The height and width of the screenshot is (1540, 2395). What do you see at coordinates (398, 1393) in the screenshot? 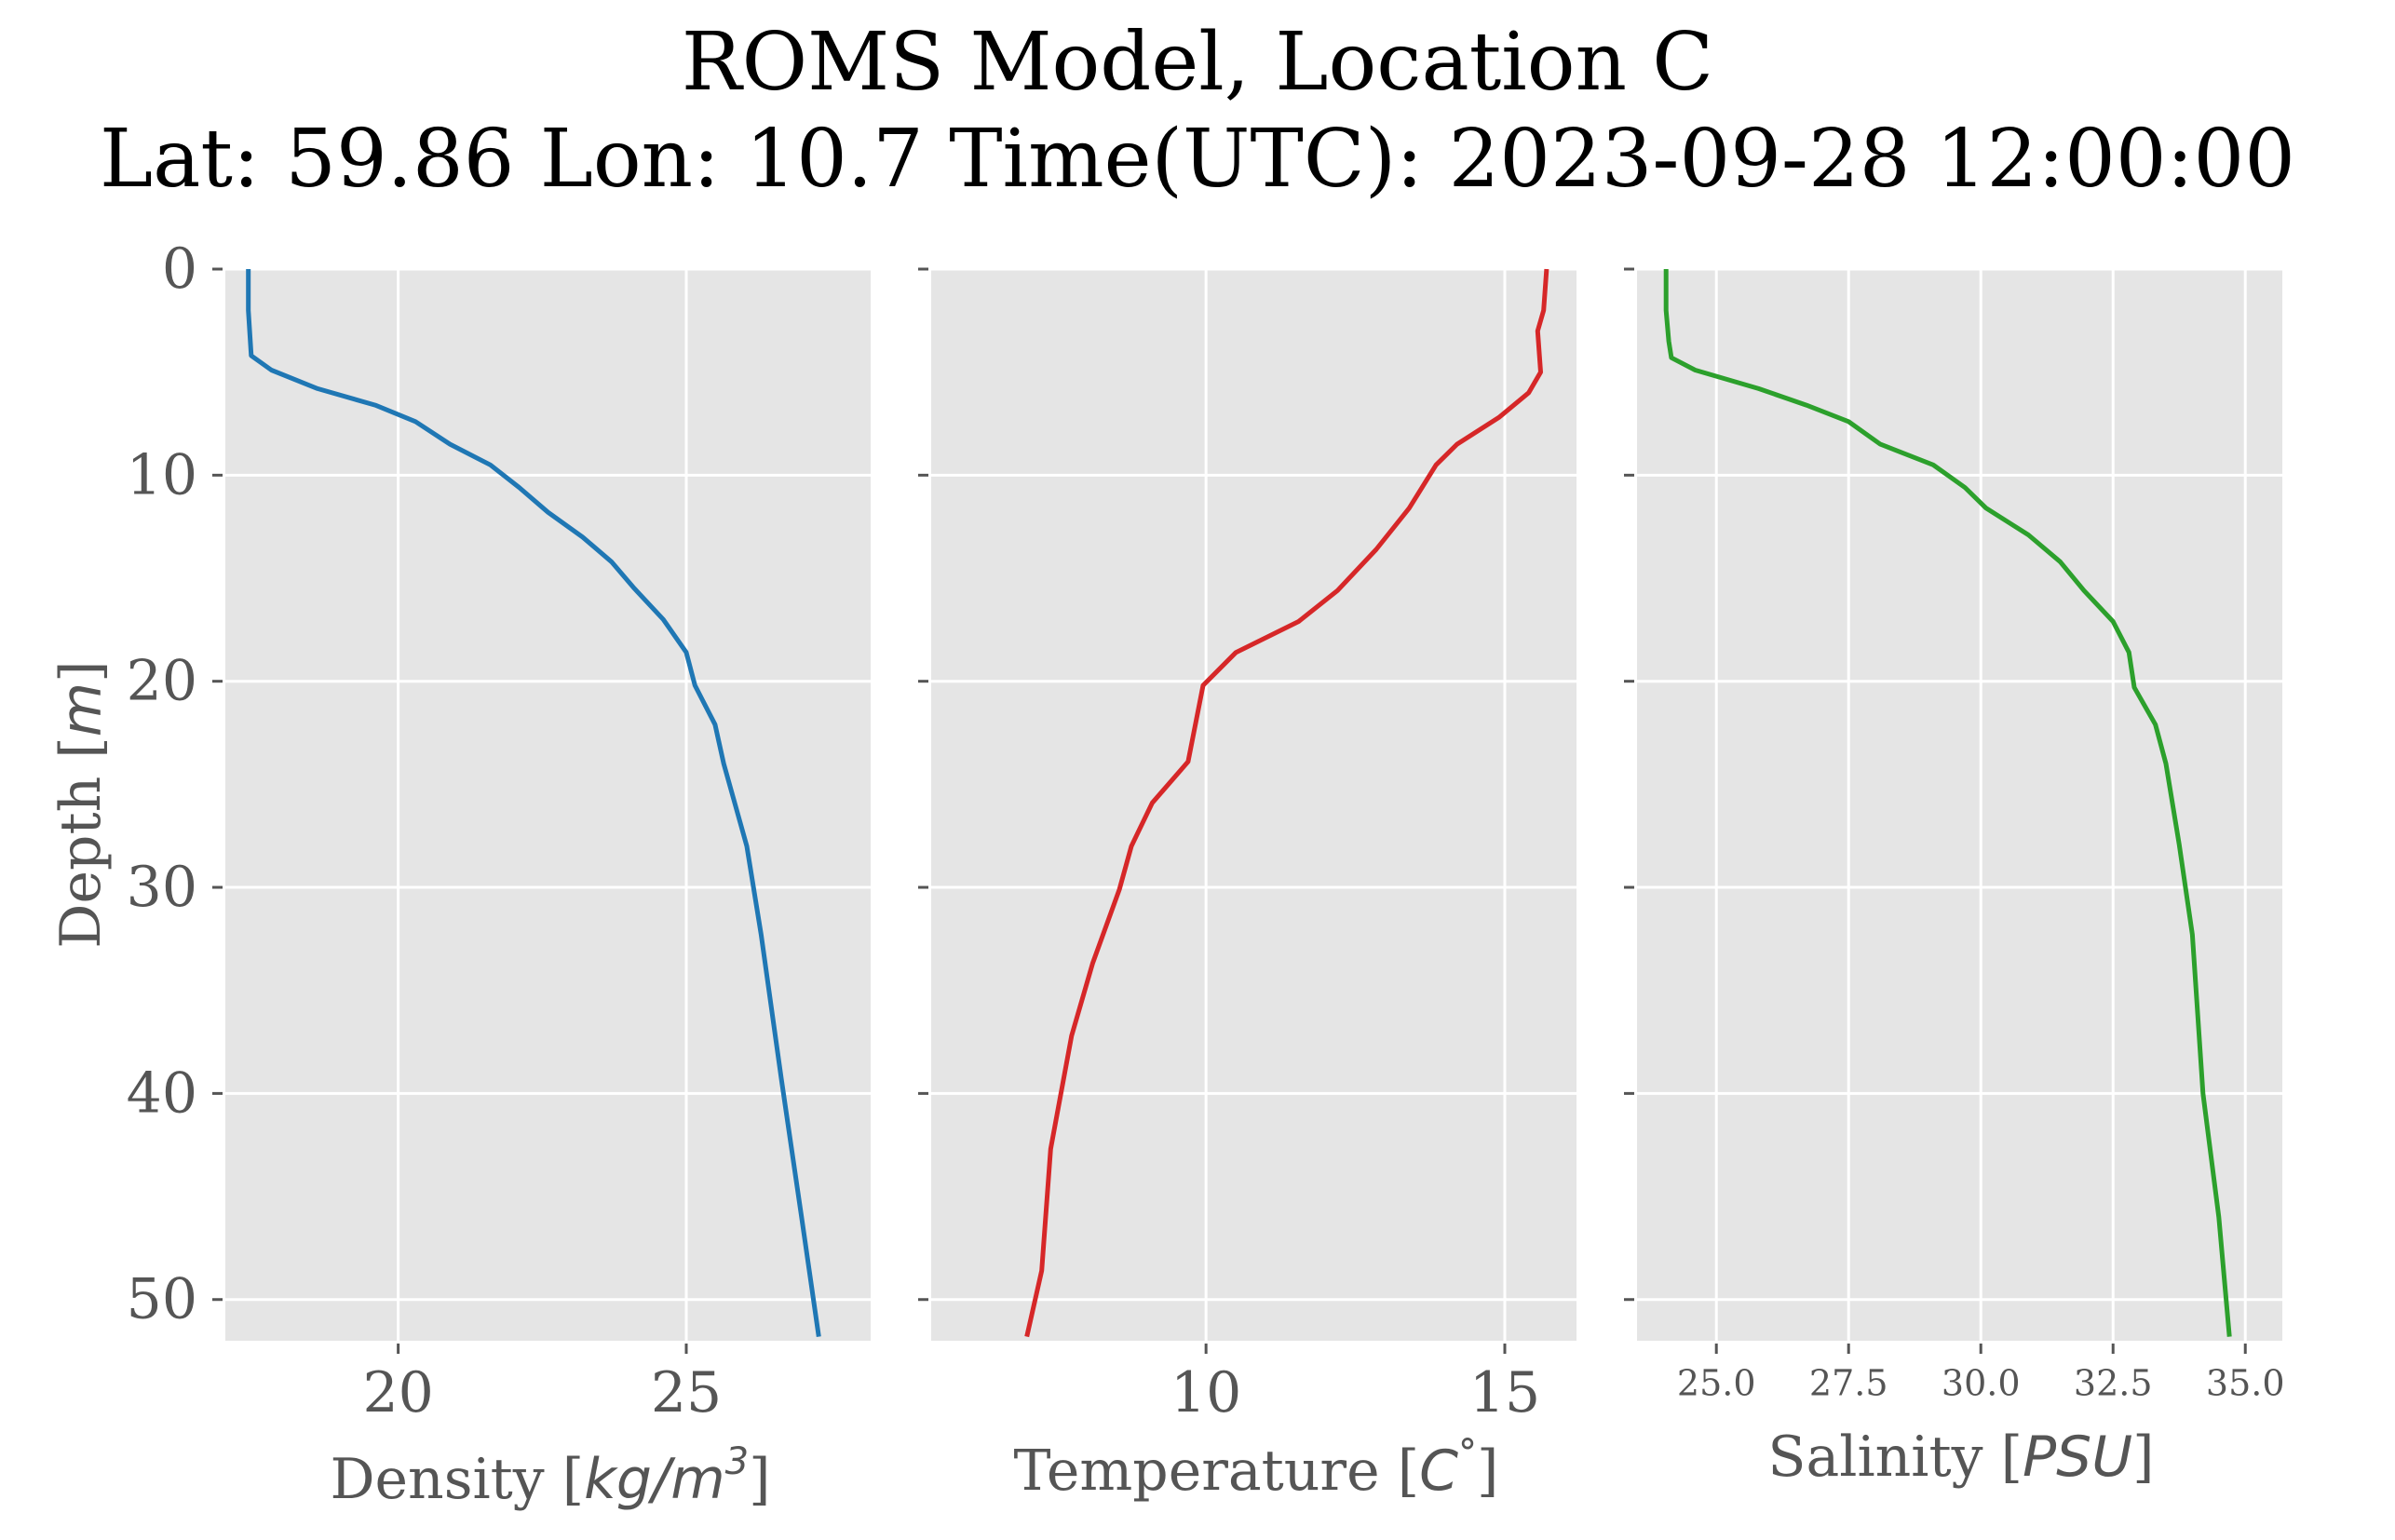
I see `density-x-tick-label: 20` at bounding box center [398, 1393].